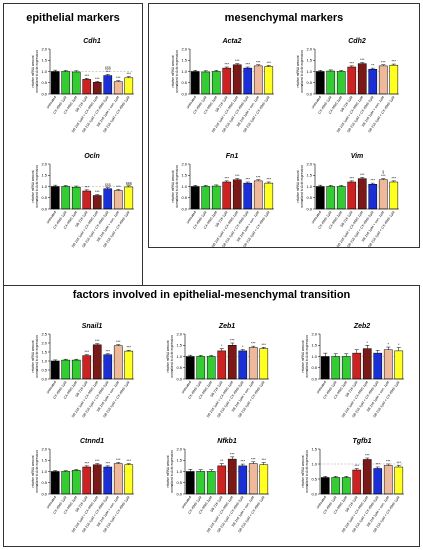 The image size is (423, 550). I want to click on chart-title: Tgfb1, so click(361, 441).